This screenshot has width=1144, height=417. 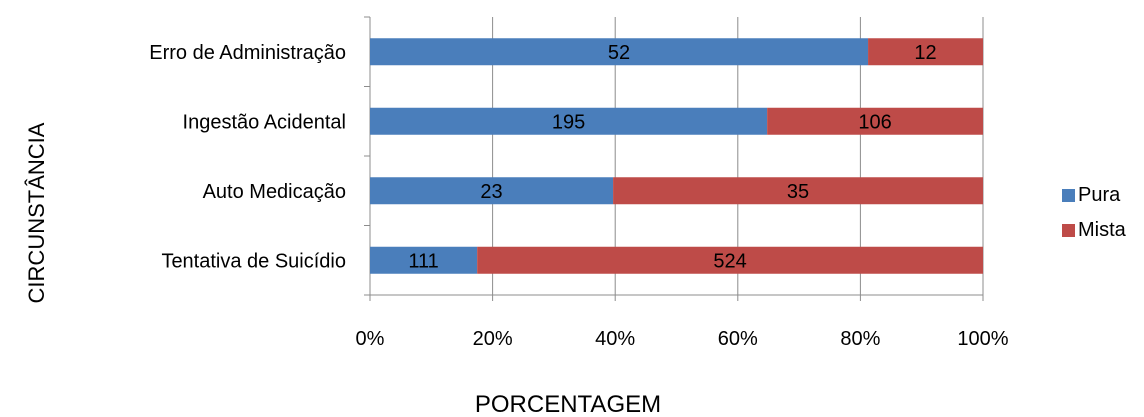 I want to click on data-label: 12, so click(x=925, y=53).